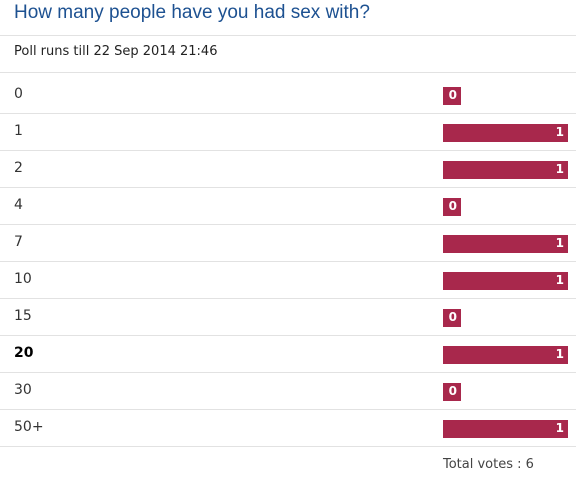 This screenshot has width=576, height=480. Describe the element at coordinates (23, 316) in the screenshot. I see `option-label: 15` at that location.